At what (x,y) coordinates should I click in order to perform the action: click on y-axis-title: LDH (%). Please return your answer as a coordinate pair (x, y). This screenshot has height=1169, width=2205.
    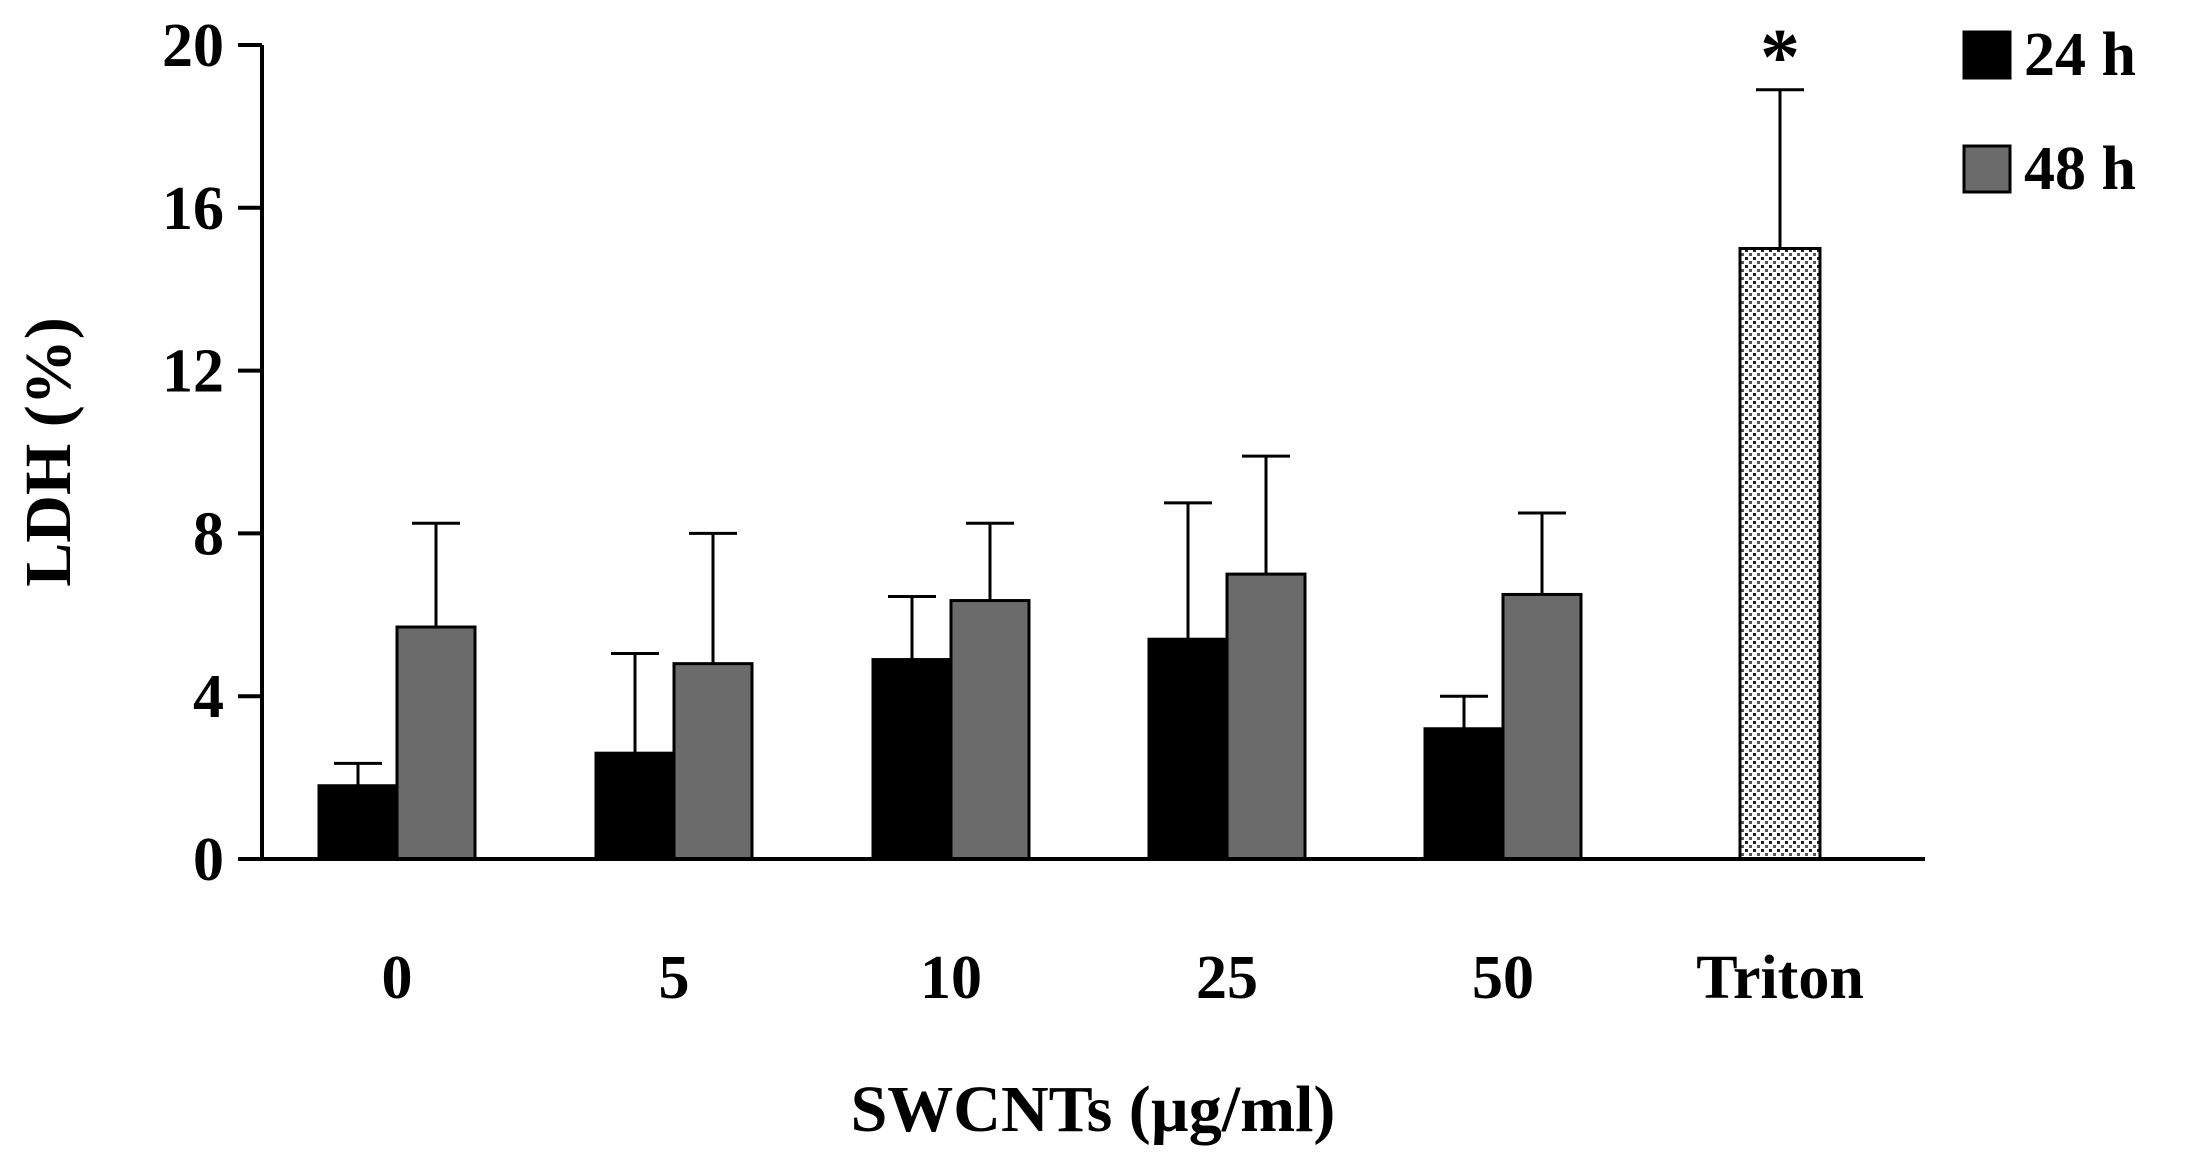
    Looking at the image, I should click on (48, 451).